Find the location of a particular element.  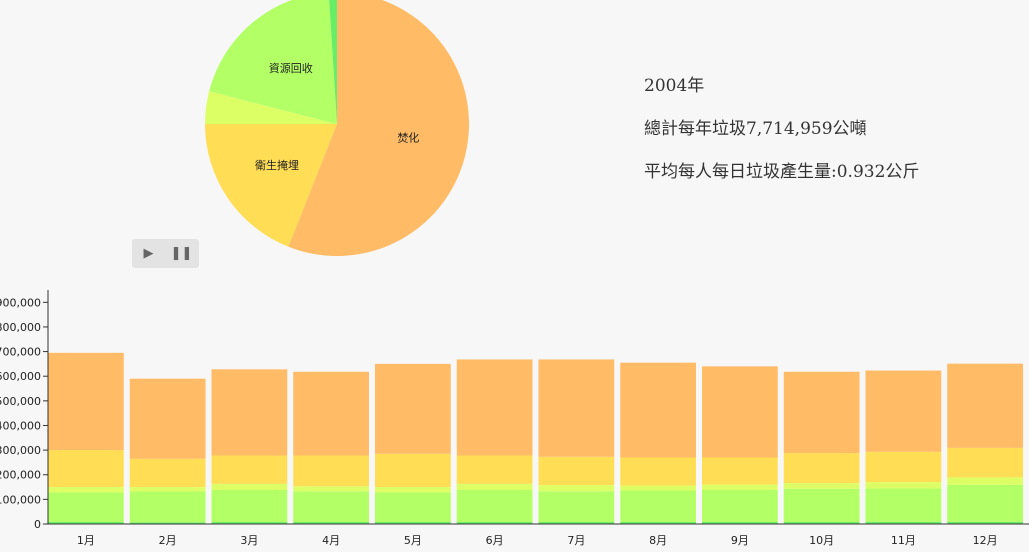

y-tick-label: 400,000 is located at coordinates (20, 425).